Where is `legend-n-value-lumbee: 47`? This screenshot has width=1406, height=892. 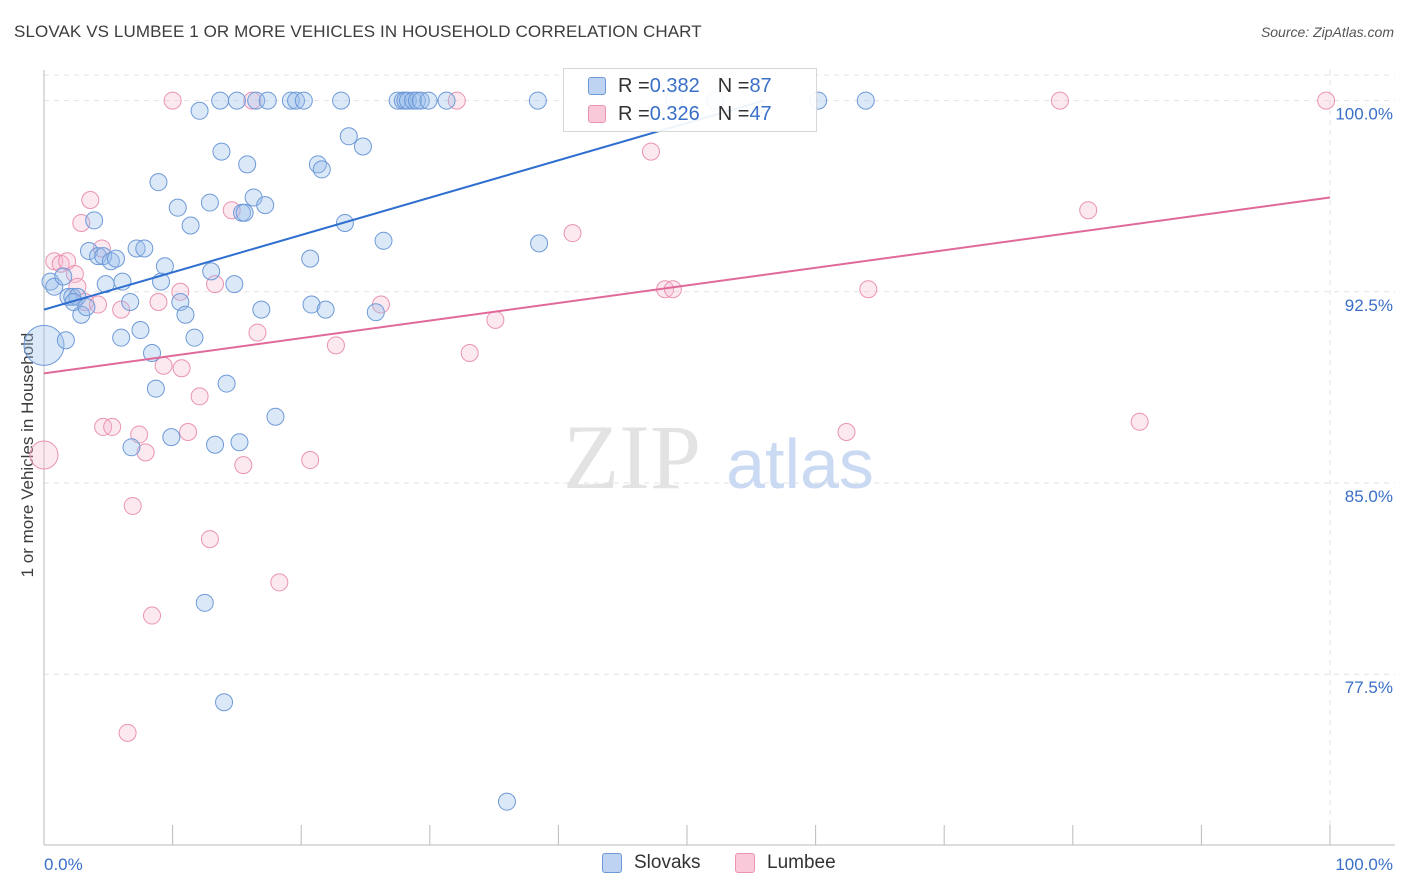
legend-n-value-lumbee: 47 is located at coordinates (760, 113).